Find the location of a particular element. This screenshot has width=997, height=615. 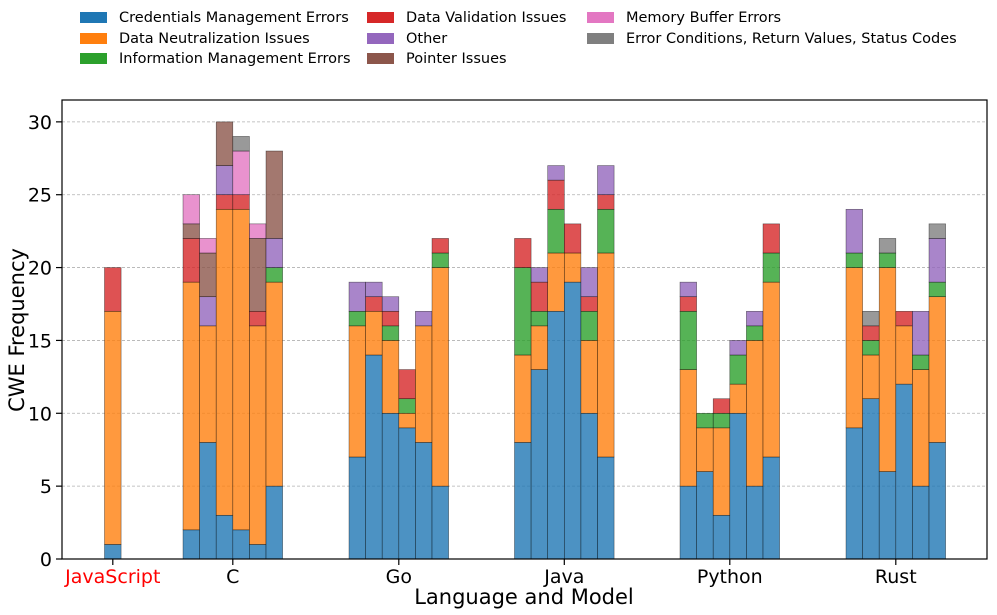

bar-python-4-credentials-management-errors is located at coordinates (738, 486).